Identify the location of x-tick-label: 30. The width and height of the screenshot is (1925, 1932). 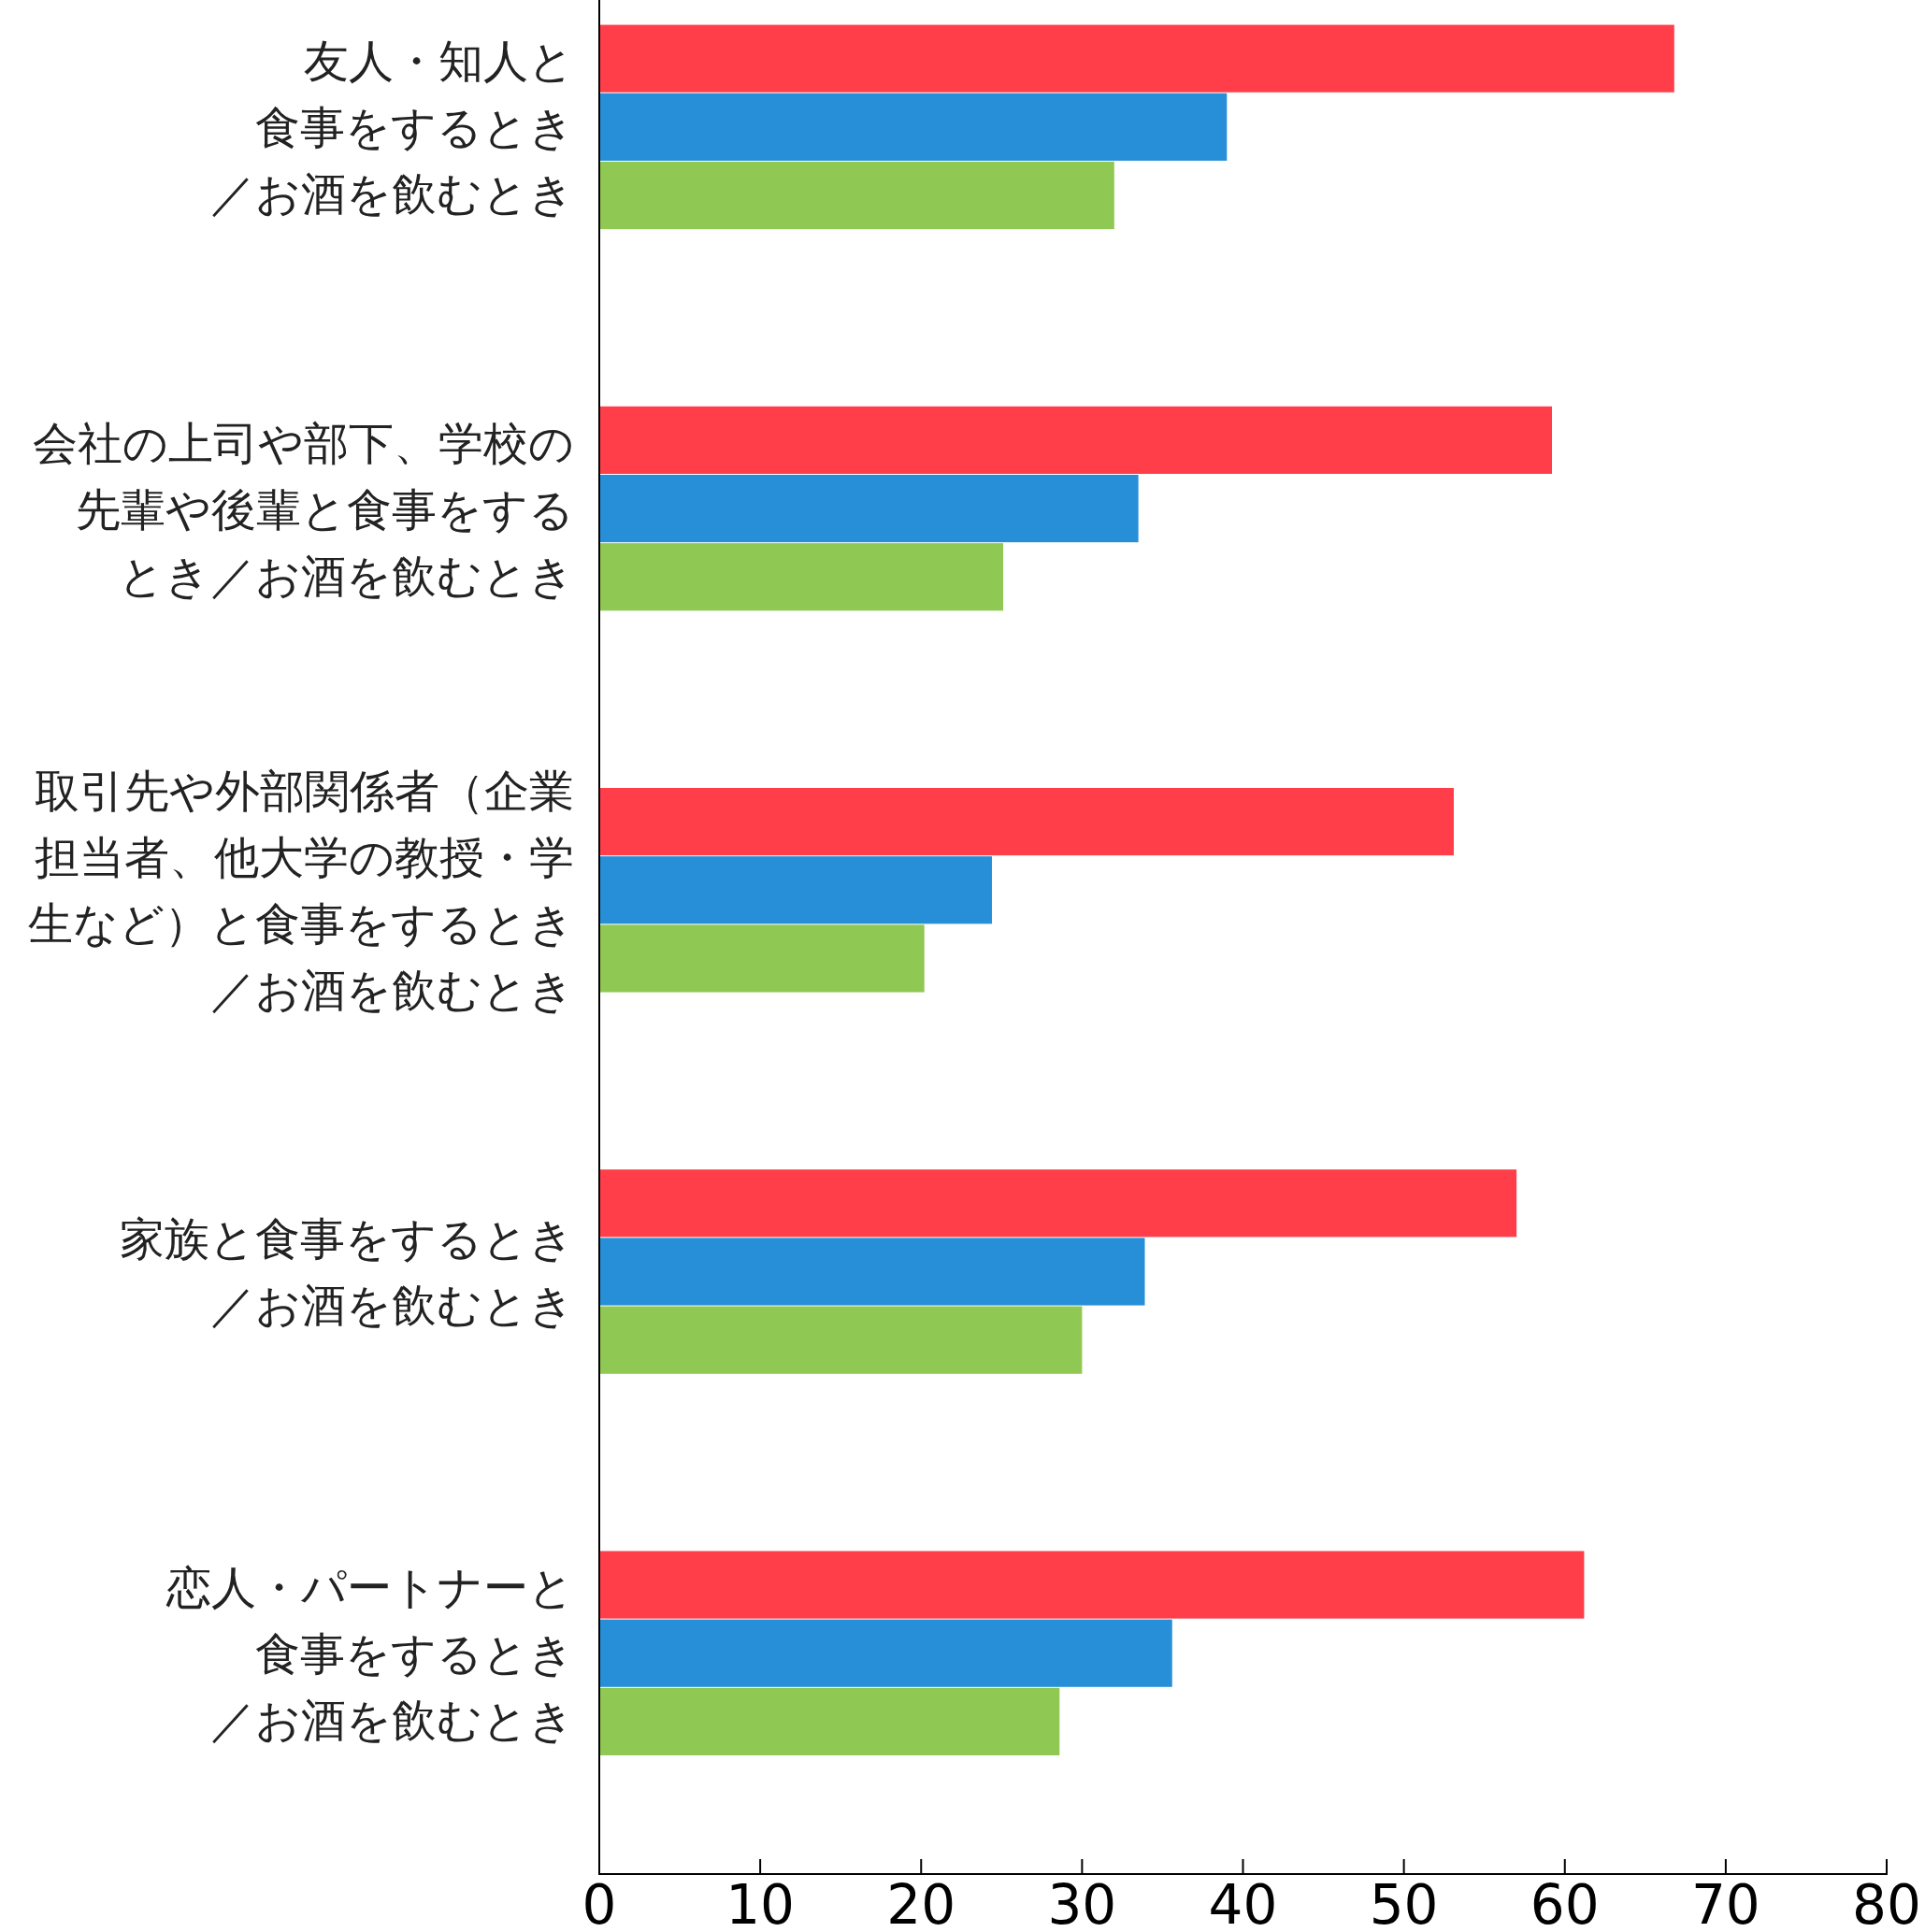
(1082, 1902).